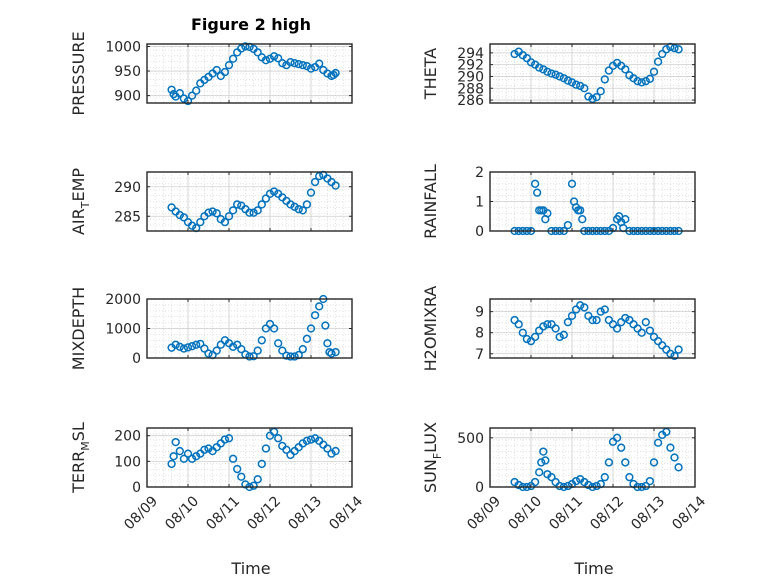 This screenshot has height=583, width=778. Describe the element at coordinates (249, 457) in the screenshot. I see `axes-box` at that location.